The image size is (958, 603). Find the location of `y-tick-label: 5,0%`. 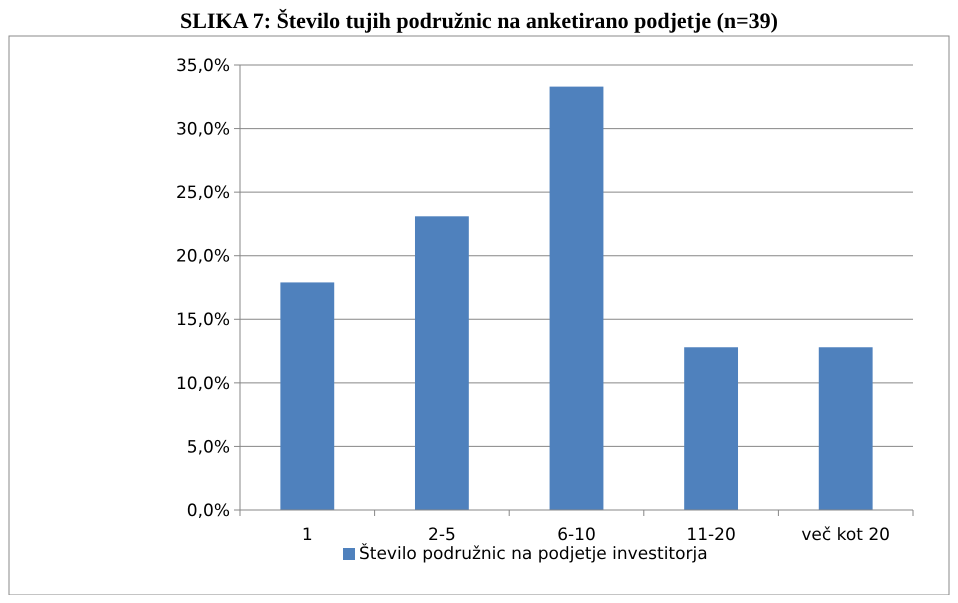

y-tick-label: 5,0% is located at coordinates (208, 447).